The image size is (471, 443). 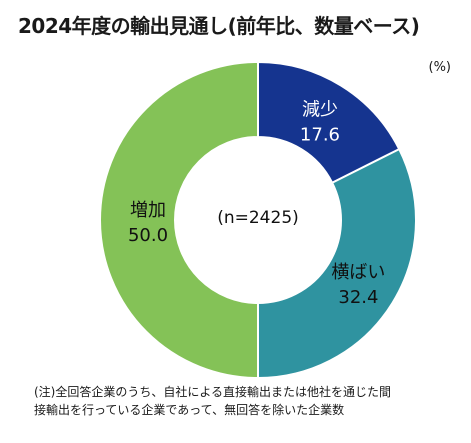 What do you see at coordinates (320, 135) in the screenshot?
I see `slice-value-1: 17.6` at bounding box center [320, 135].